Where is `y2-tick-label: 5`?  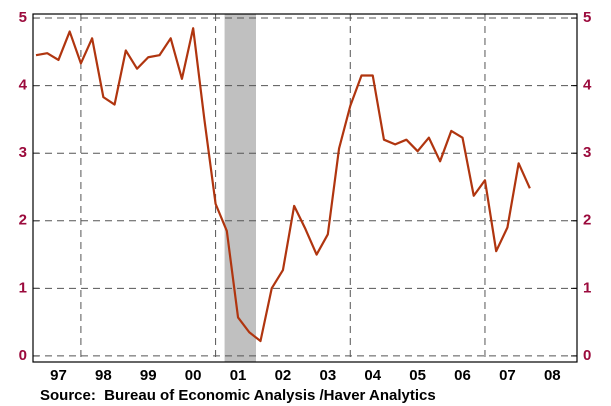
y2-tick-label: 5 is located at coordinates (587, 17).